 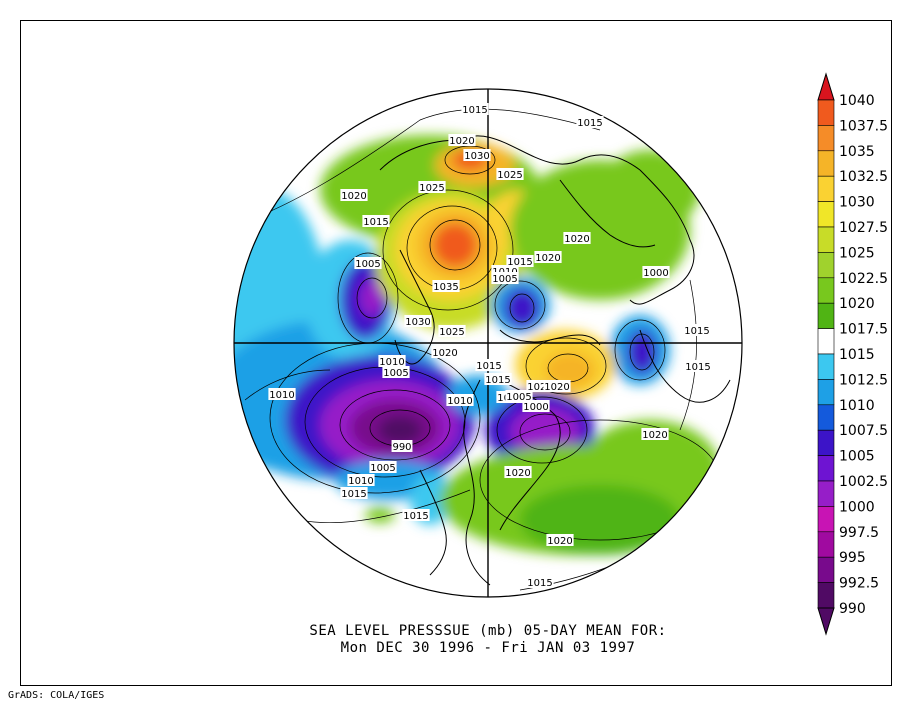 What do you see at coordinates (857, 203) in the screenshot?
I see `colorbar-label: 1030` at bounding box center [857, 203].